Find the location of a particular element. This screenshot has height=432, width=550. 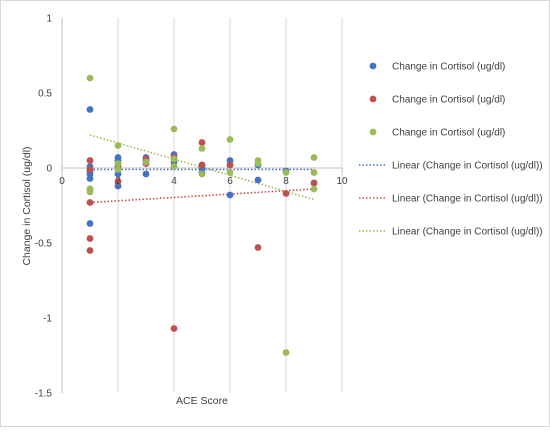

x-tick-label: 0 is located at coordinates (62, 181).